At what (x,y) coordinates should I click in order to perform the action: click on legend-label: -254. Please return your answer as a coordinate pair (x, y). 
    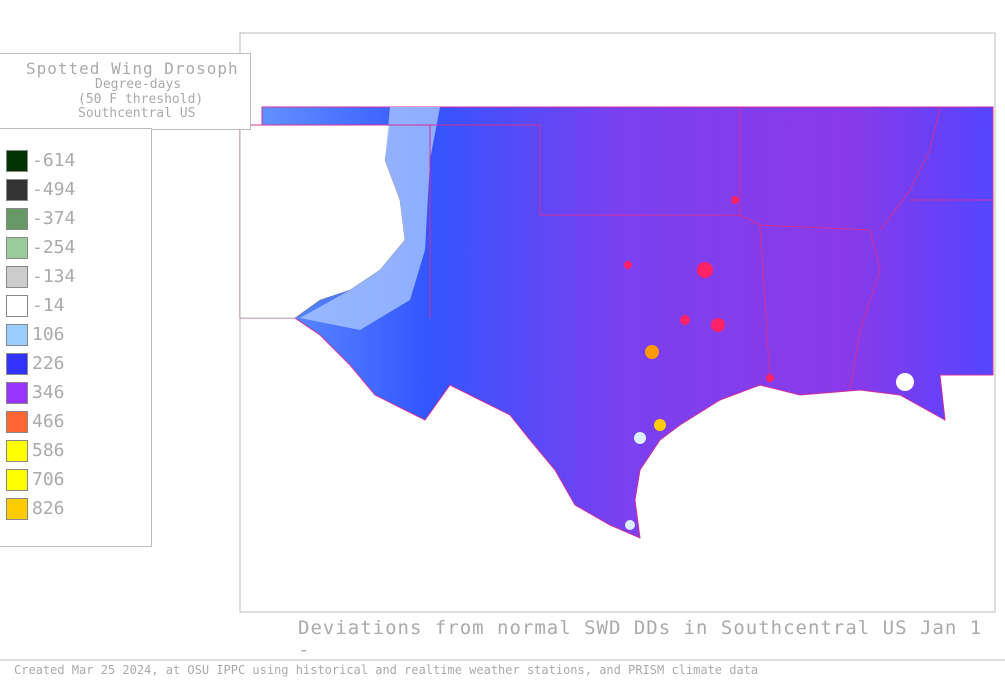
    Looking at the image, I should click on (54, 247).